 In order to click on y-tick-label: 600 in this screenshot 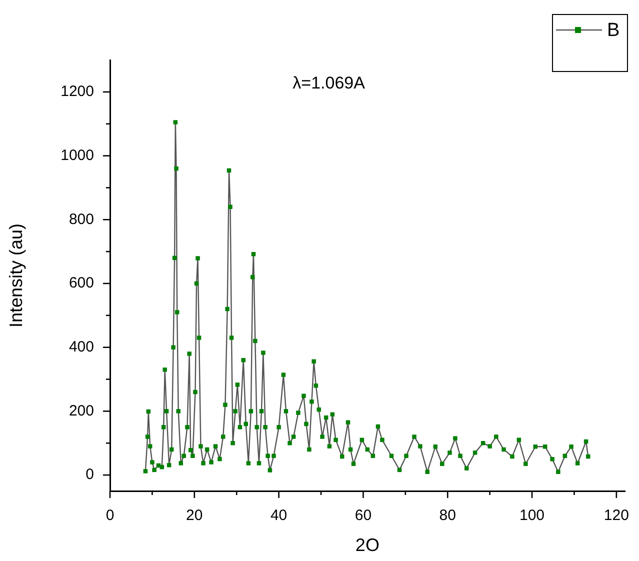, I will do `click(81, 283)`.